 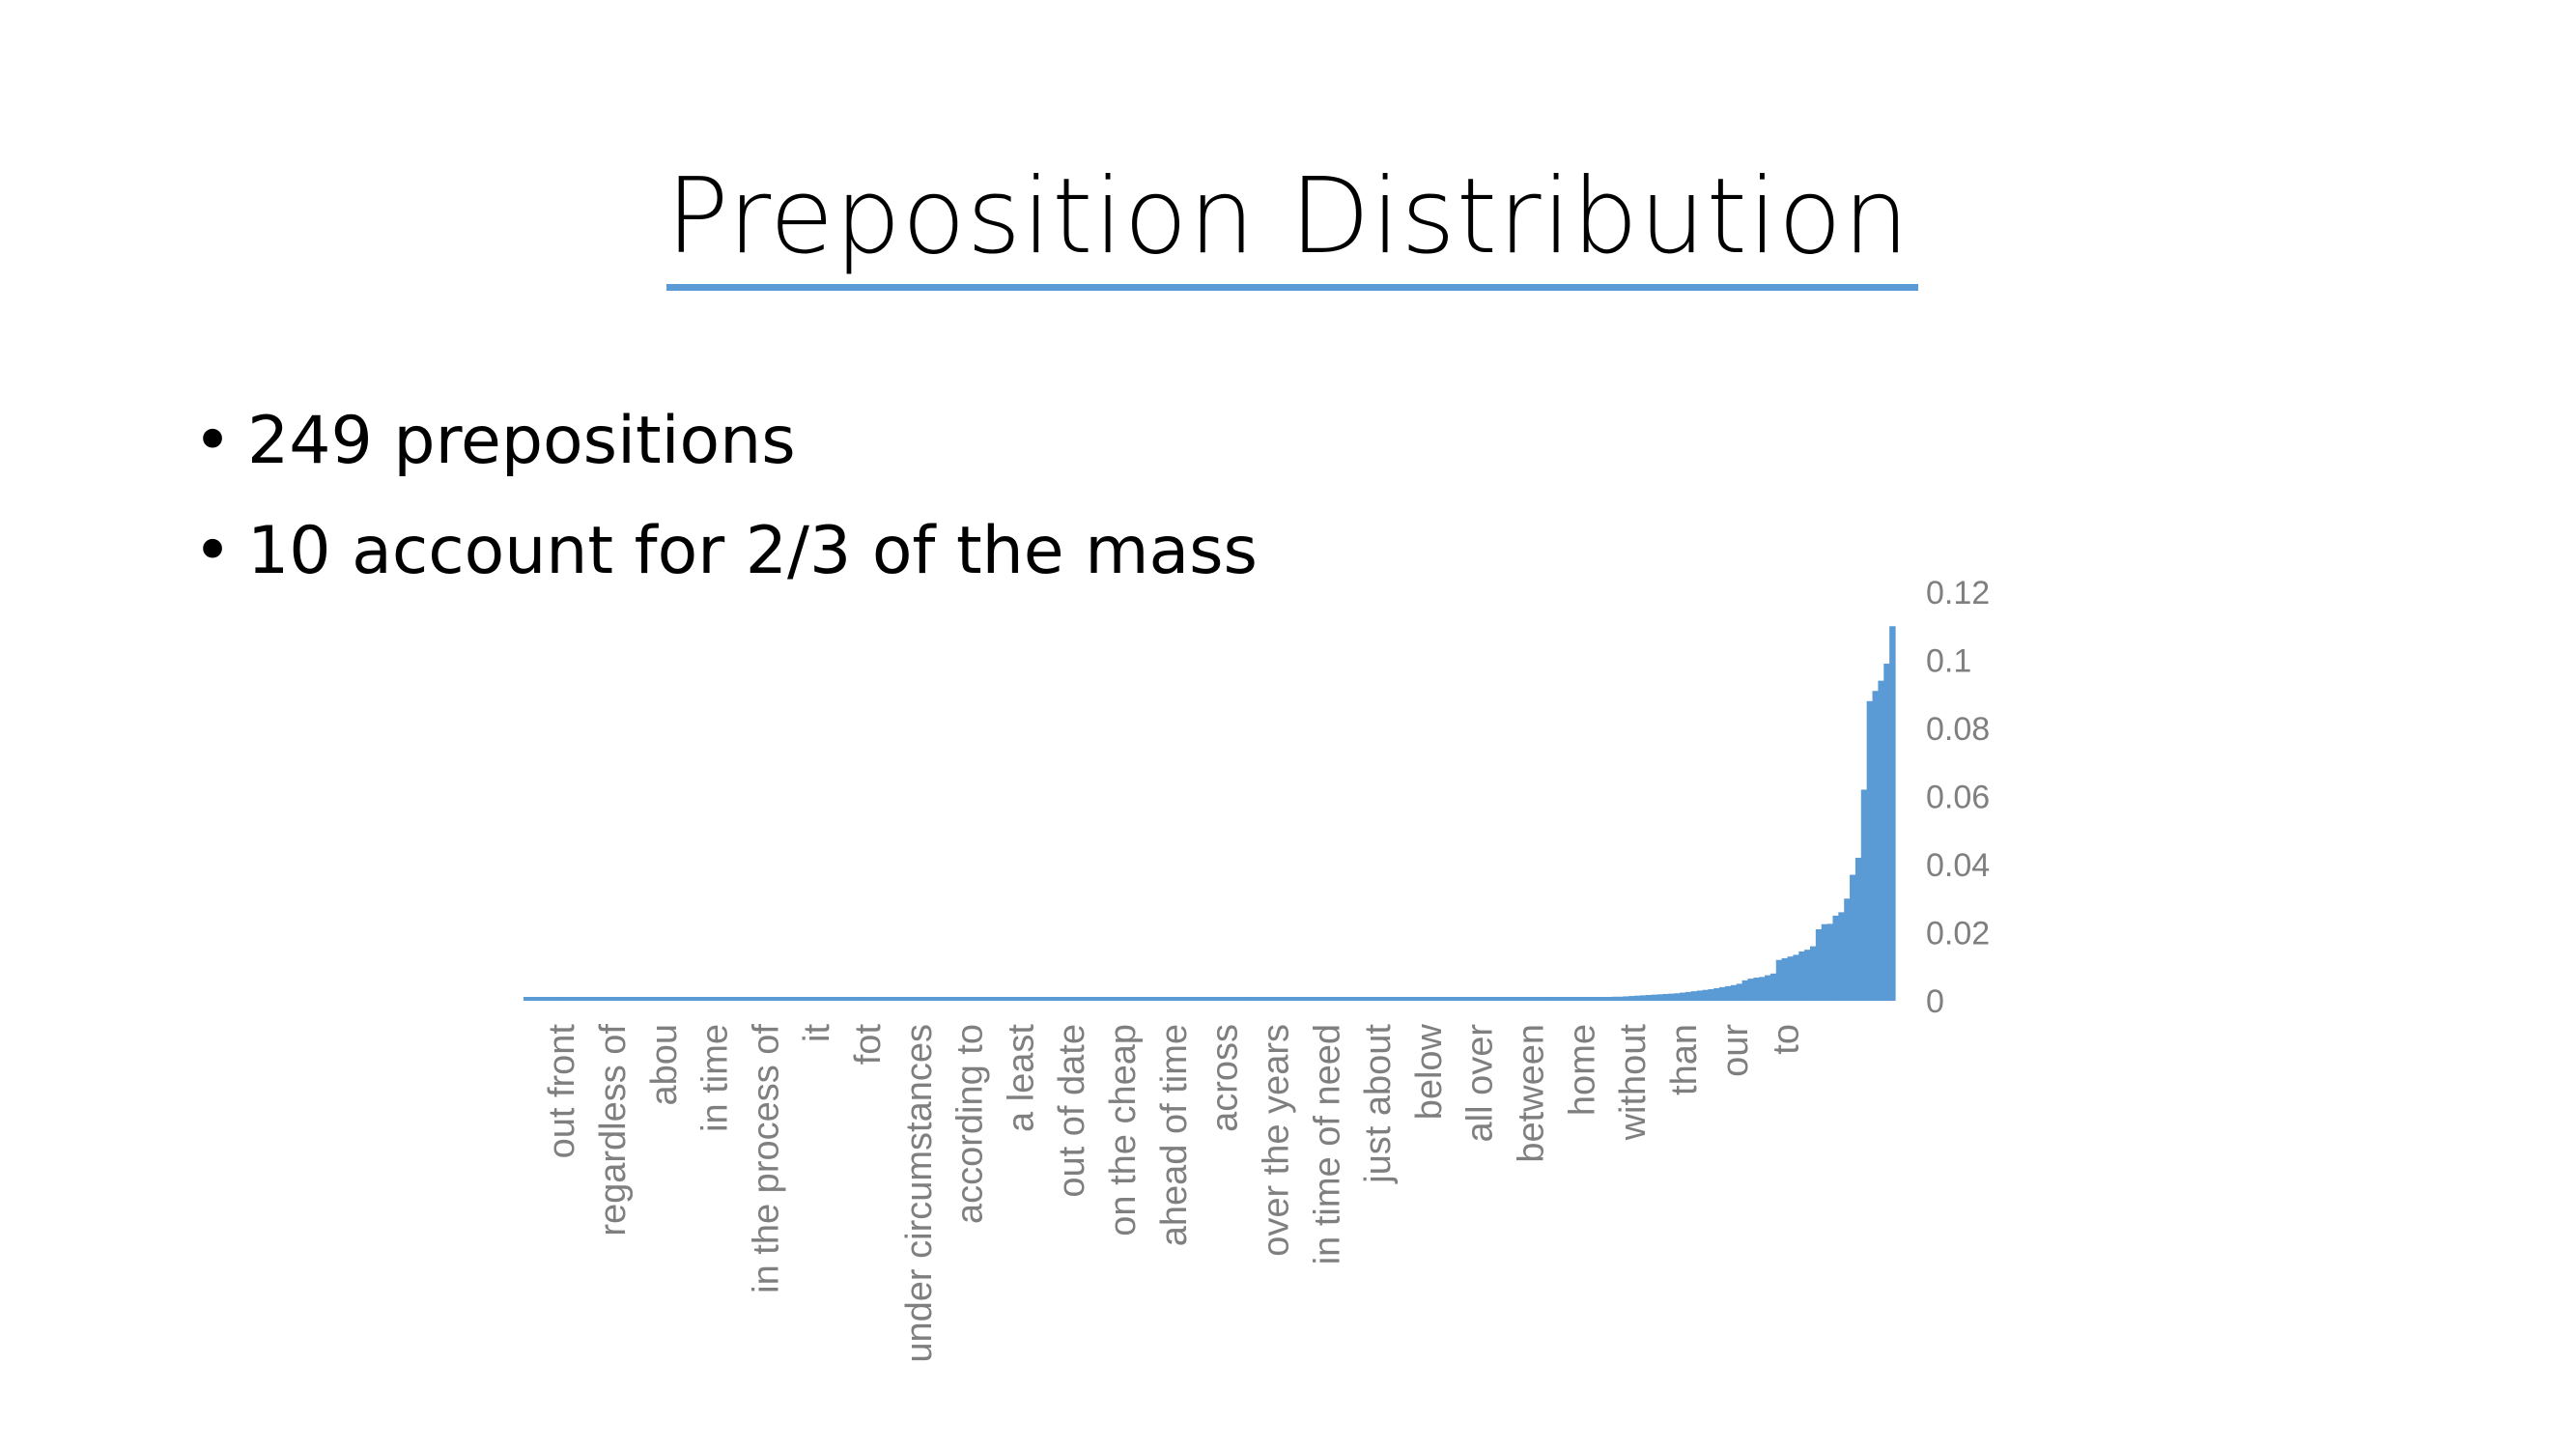 I want to click on slide-title: Preposition Distribution, so click(x=1288, y=216).